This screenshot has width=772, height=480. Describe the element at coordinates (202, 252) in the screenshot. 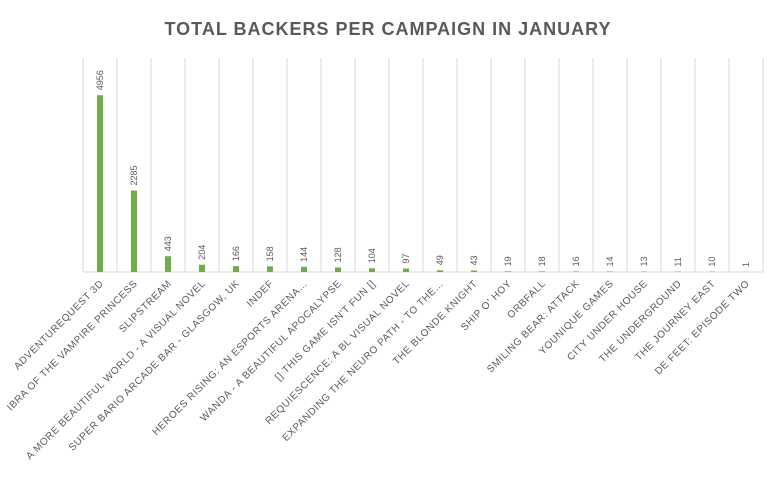

I see `data-label: 204` at that location.